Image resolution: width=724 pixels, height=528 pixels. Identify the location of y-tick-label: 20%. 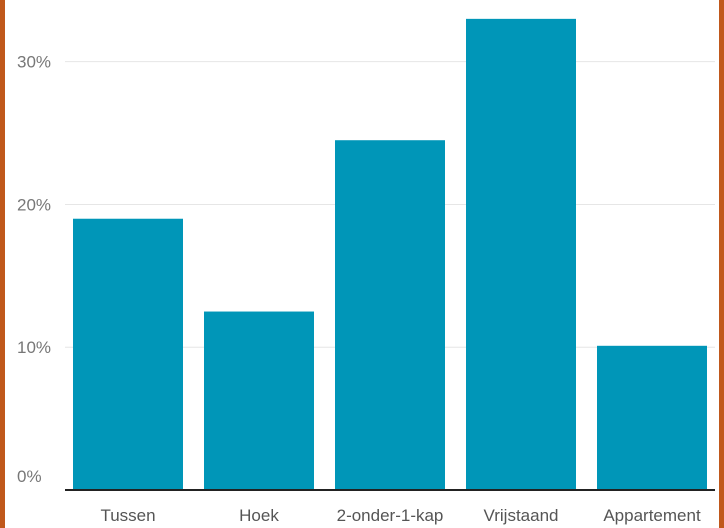
(34, 204).